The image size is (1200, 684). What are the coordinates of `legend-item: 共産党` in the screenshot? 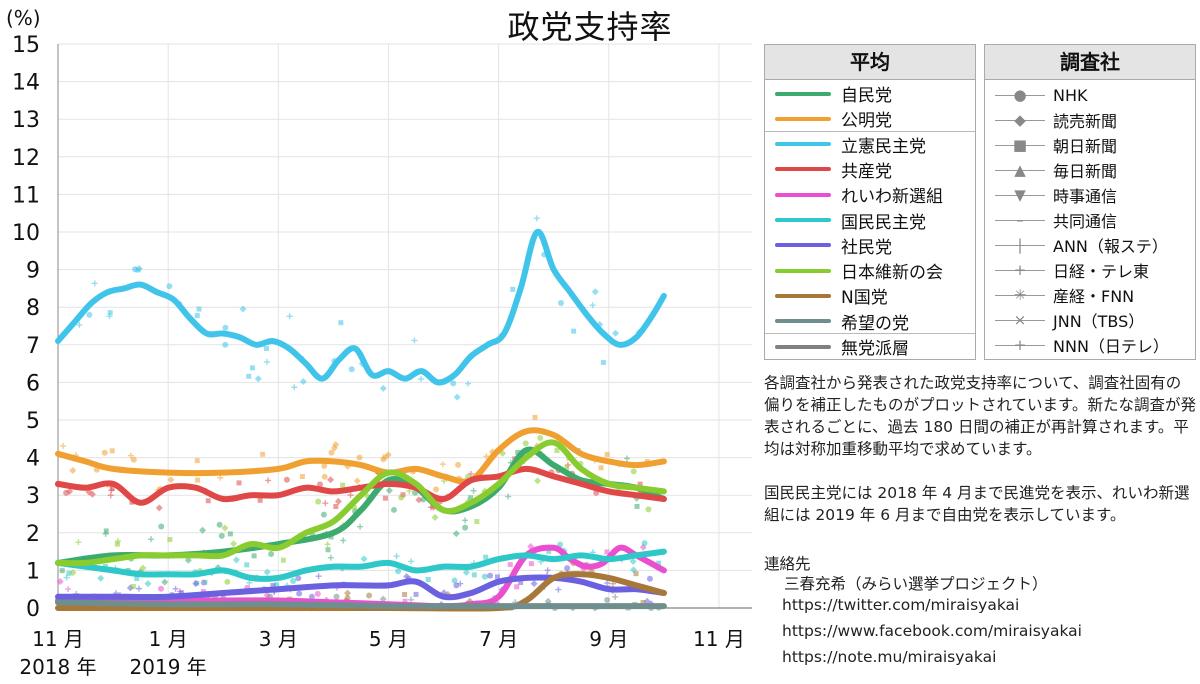 It's located at (828, 169).